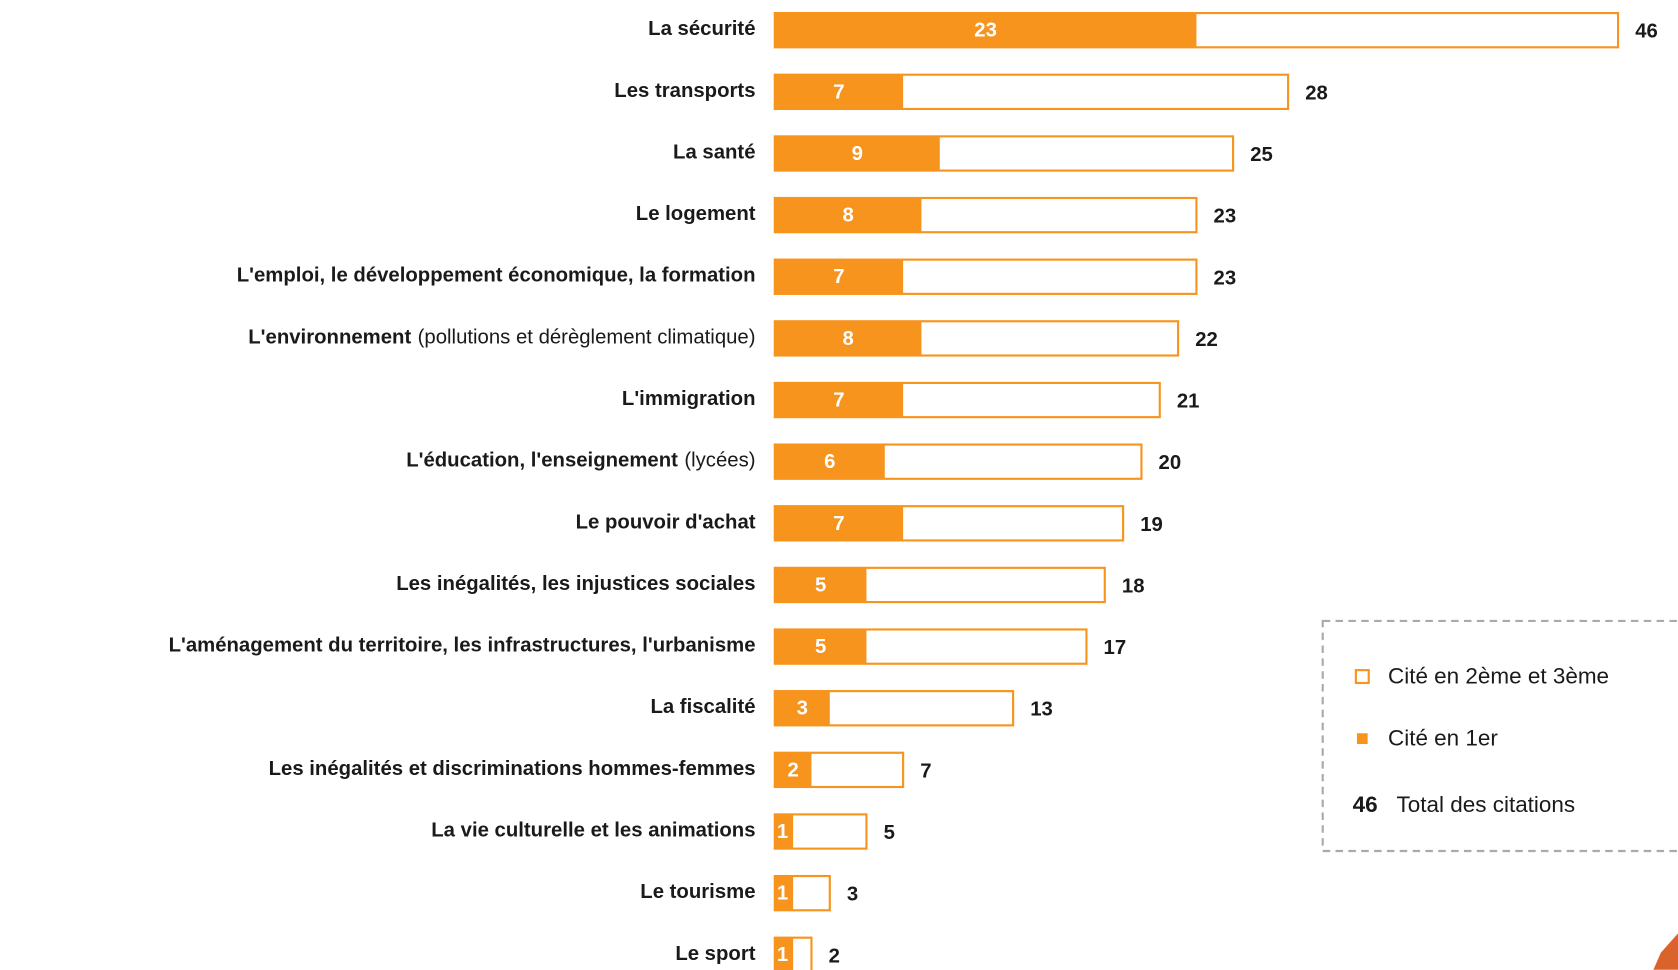 The image size is (1678, 970). Describe the element at coordinates (1151, 525) in the screenshot. I see `total-value-label: 19` at that location.